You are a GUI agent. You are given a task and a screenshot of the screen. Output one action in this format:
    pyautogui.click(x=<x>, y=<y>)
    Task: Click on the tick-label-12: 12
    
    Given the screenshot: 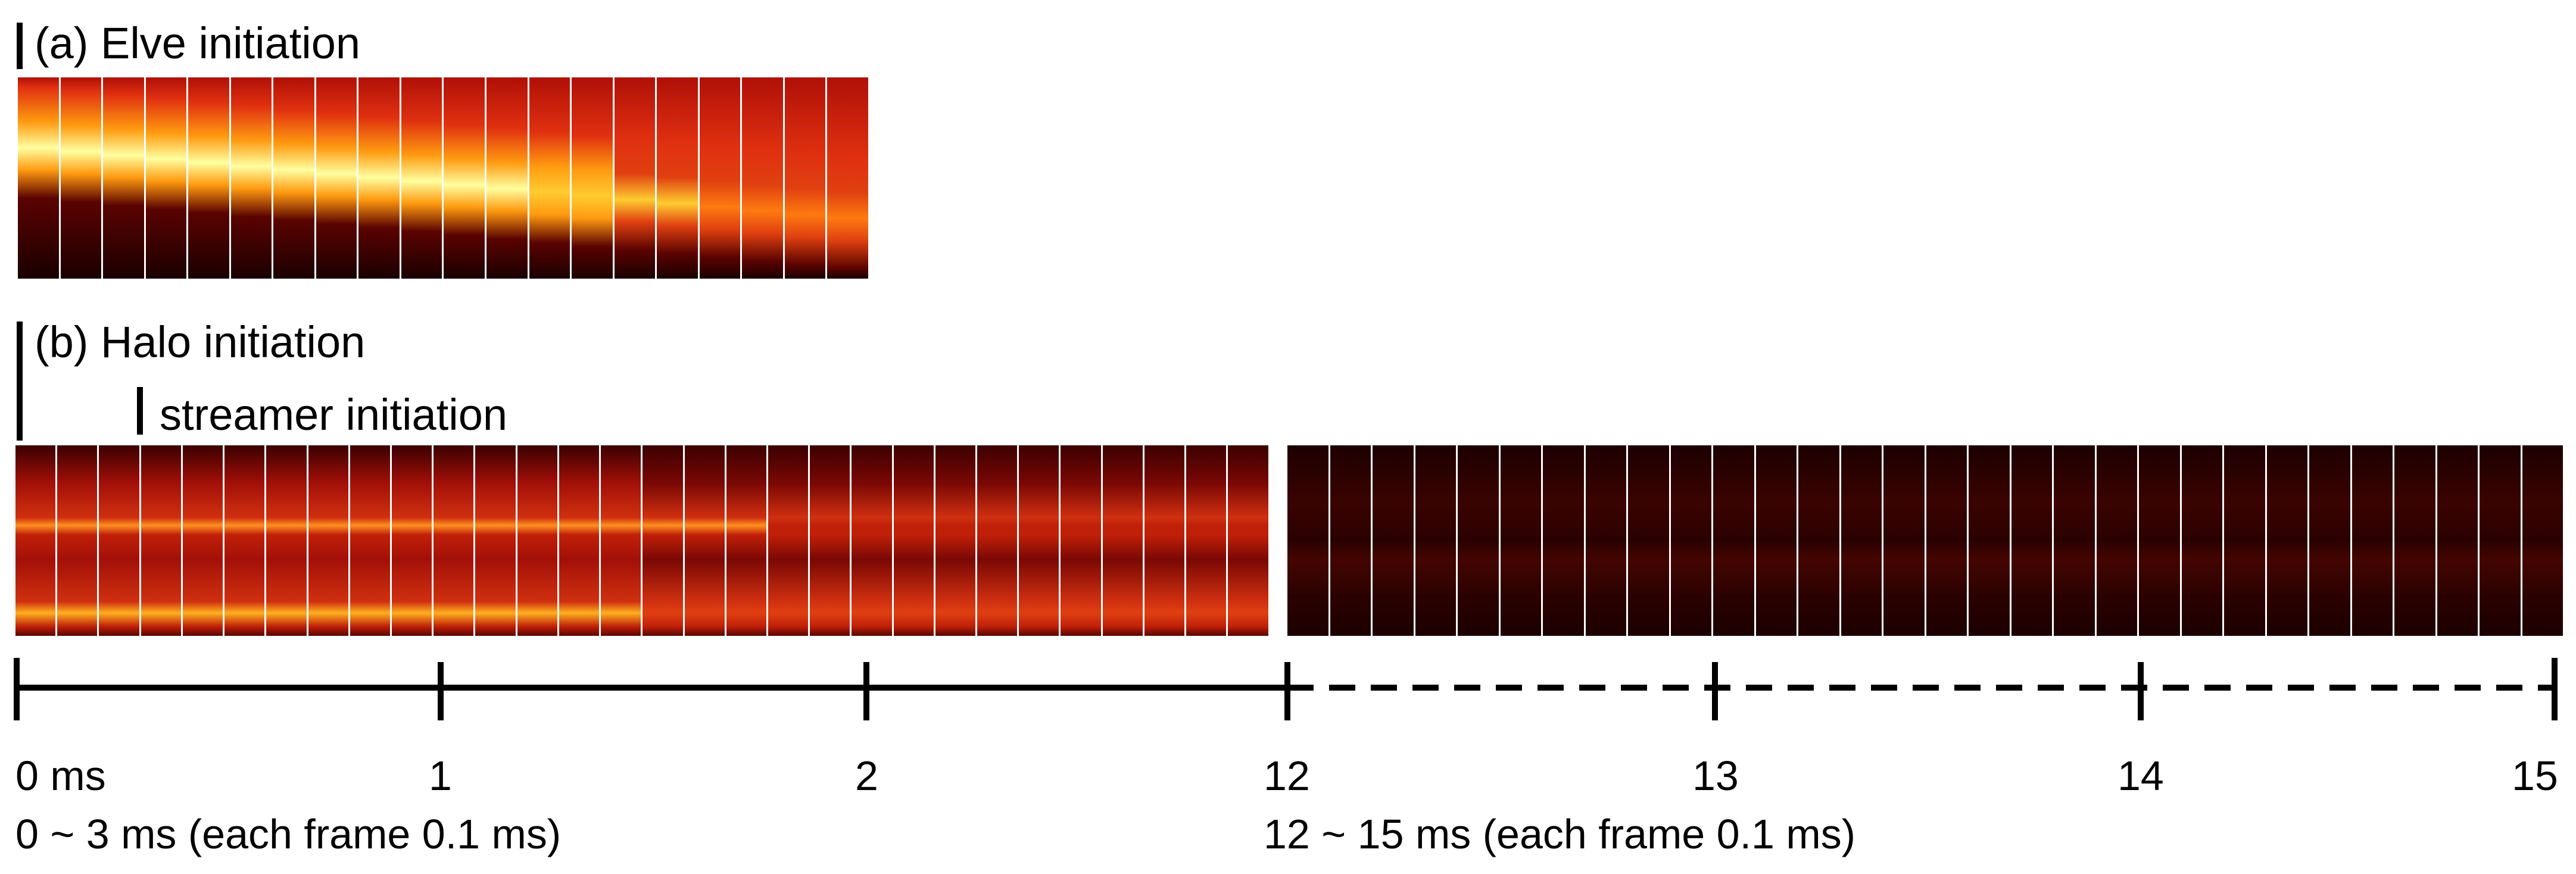 What is the action you would take?
    pyautogui.click(x=1287, y=776)
    